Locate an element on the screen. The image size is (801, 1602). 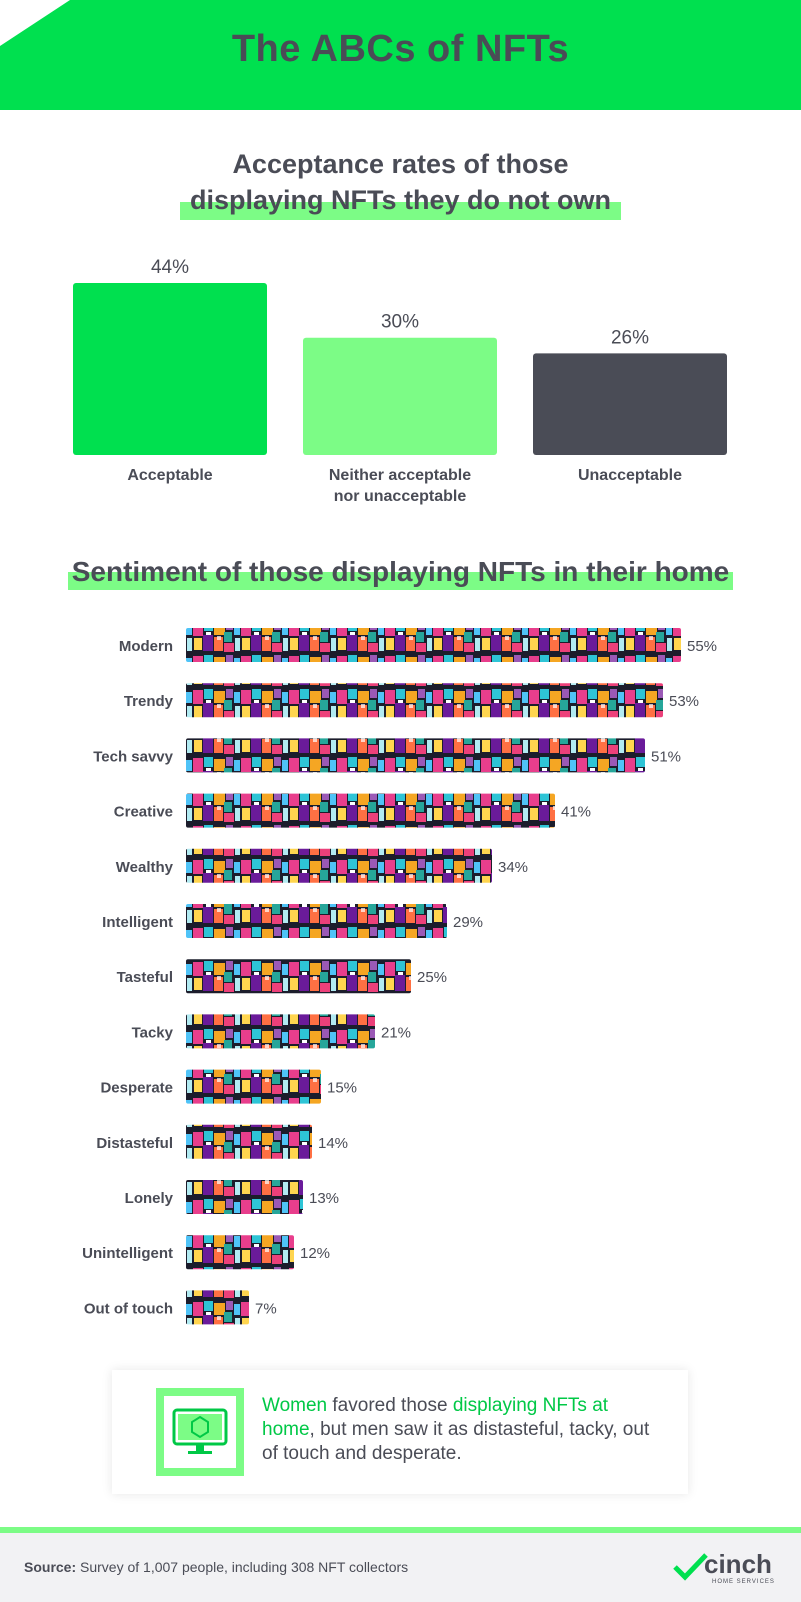
sentiment-category-label: Unintelligent is located at coordinates (127, 1253).